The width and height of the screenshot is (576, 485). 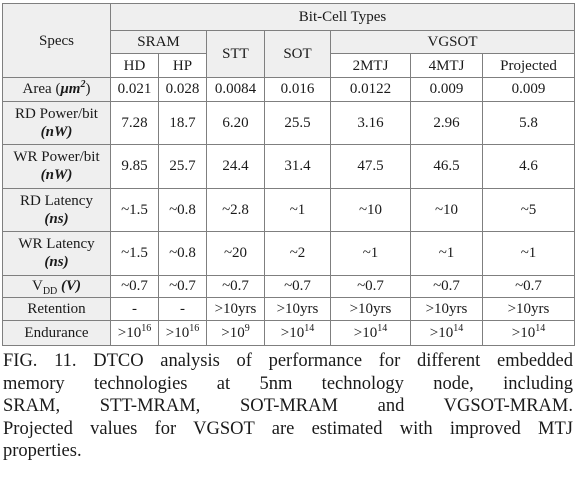 What do you see at coordinates (235, 333) in the screenshot?
I see `cell-value: >109` at bounding box center [235, 333].